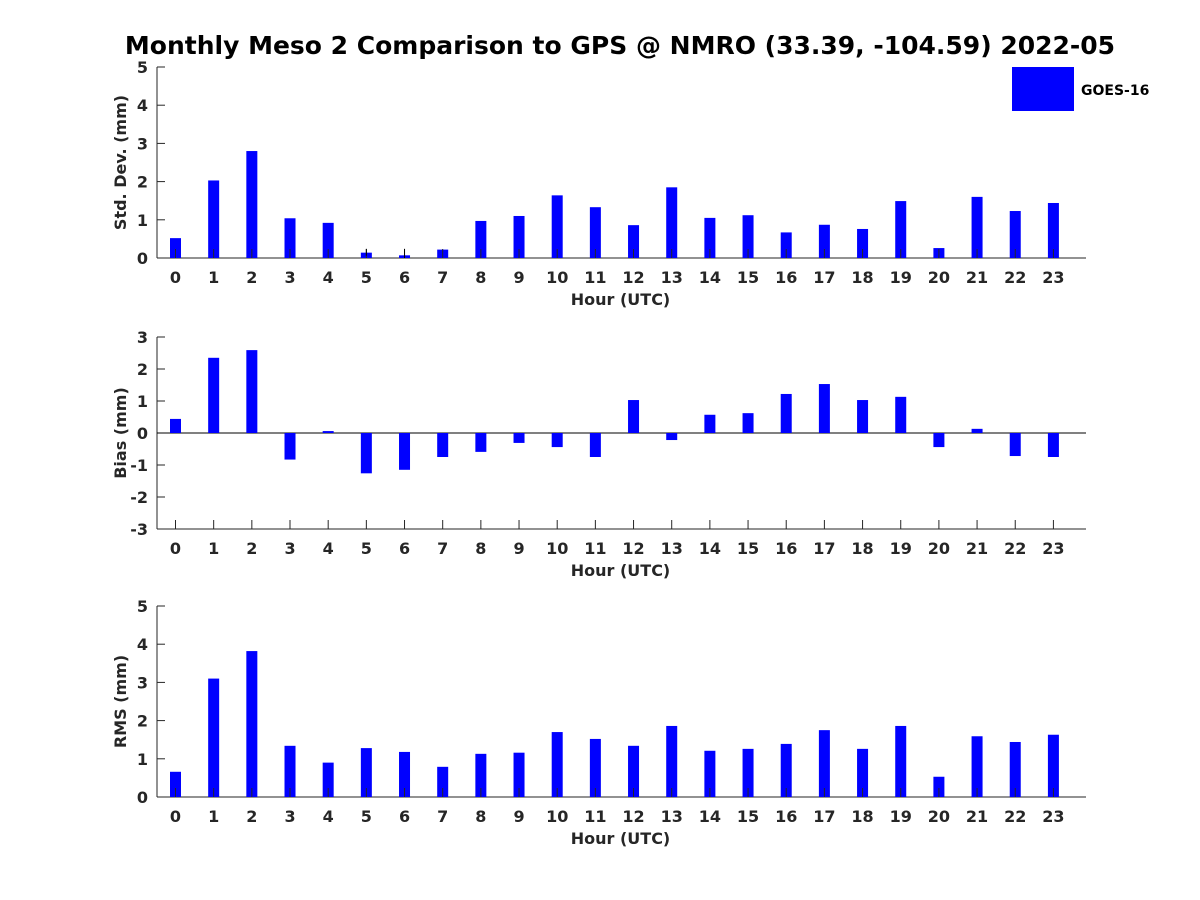 This screenshot has height=900, width=1200. I want to click on y-axis-label: Bias (mm), so click(120, 433).